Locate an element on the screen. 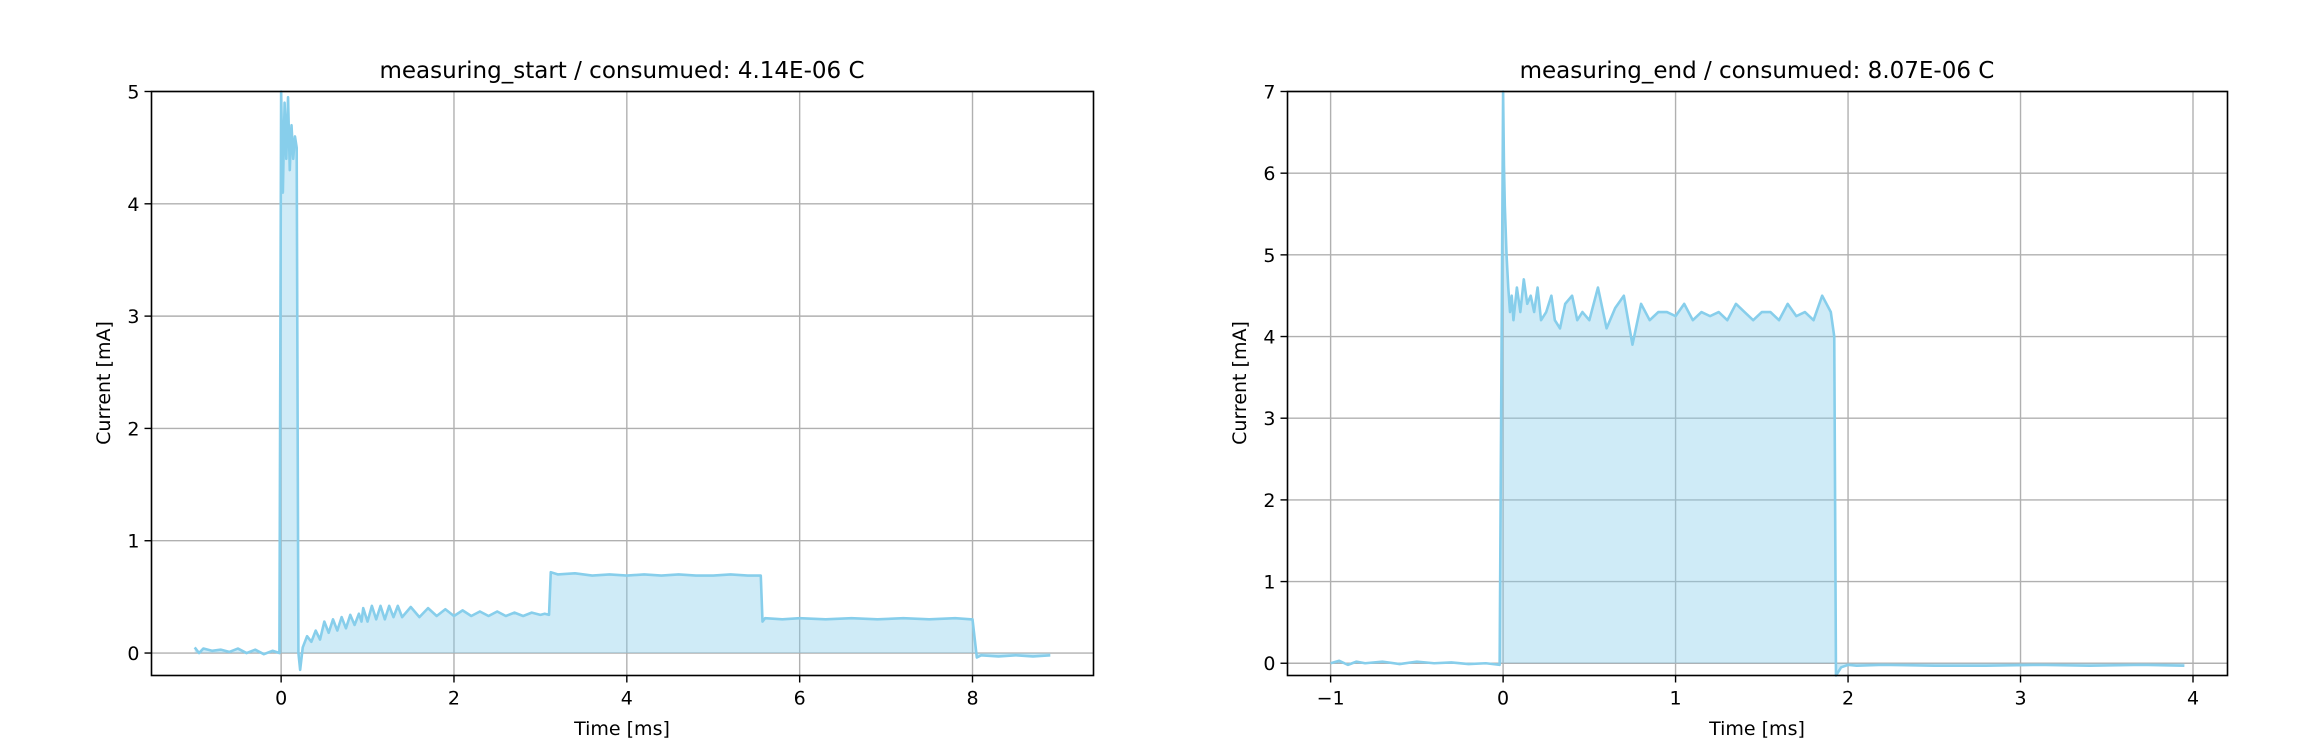 This screenshot has height=750, width=2321. chart-1-ytick-label: 5 is located at coordinates (133, 93).